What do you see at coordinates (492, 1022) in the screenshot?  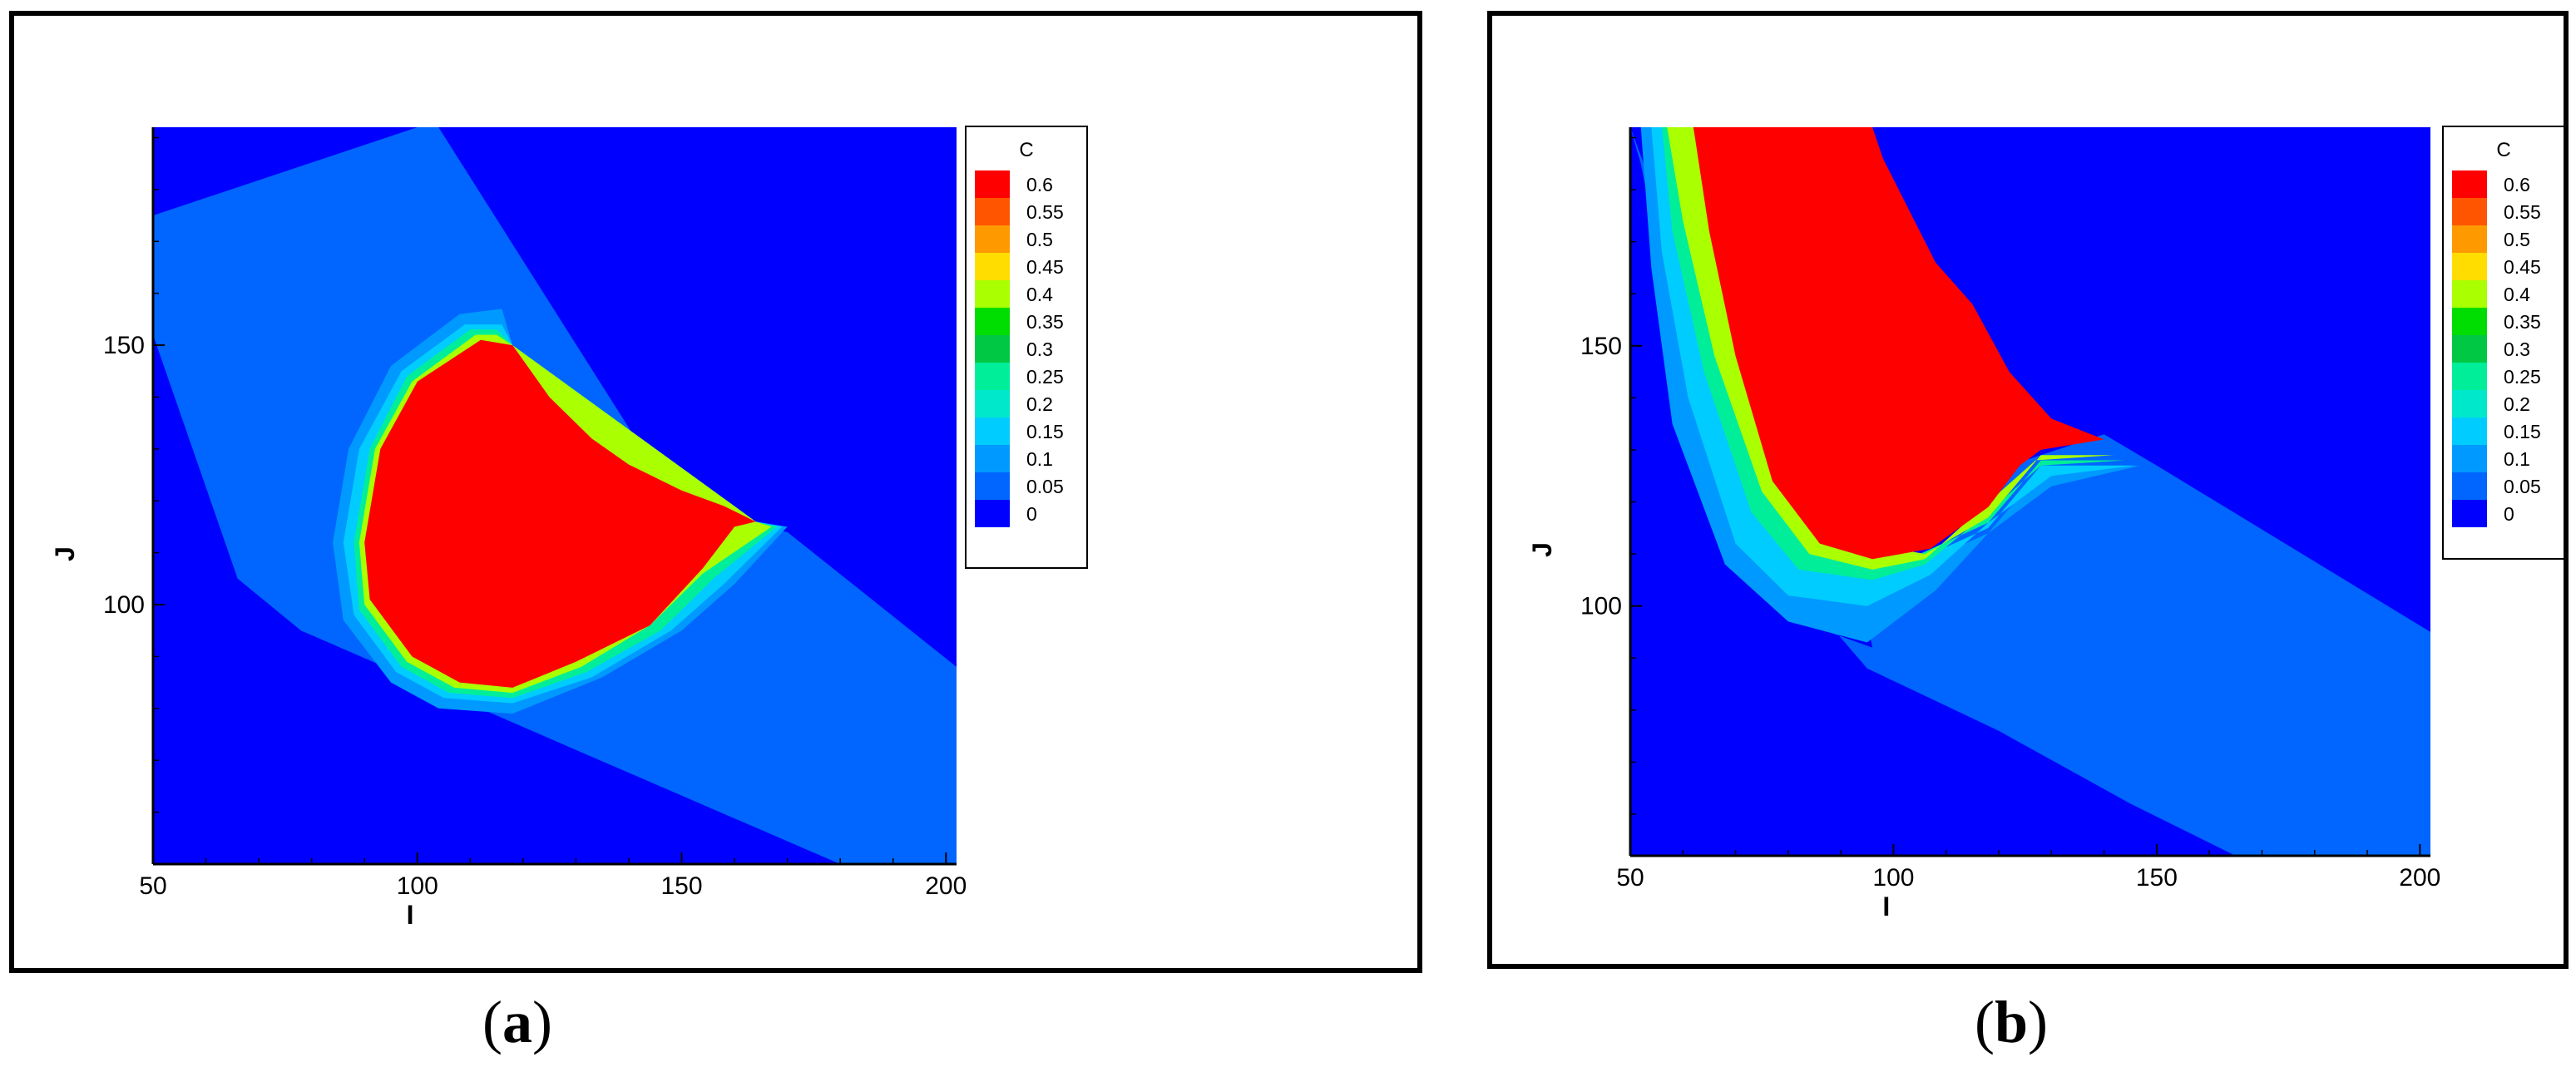 I see `caption-a-open: (` at bounding box center [492, 1022].